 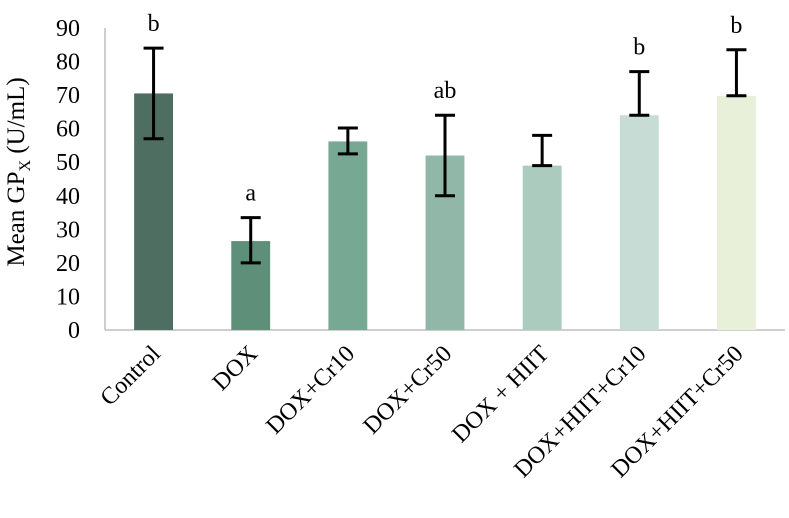 What do you see at coordinates (131, 376) in the screenshot?
I see `x-tick-label: Control` at bounding box center [131, 376].